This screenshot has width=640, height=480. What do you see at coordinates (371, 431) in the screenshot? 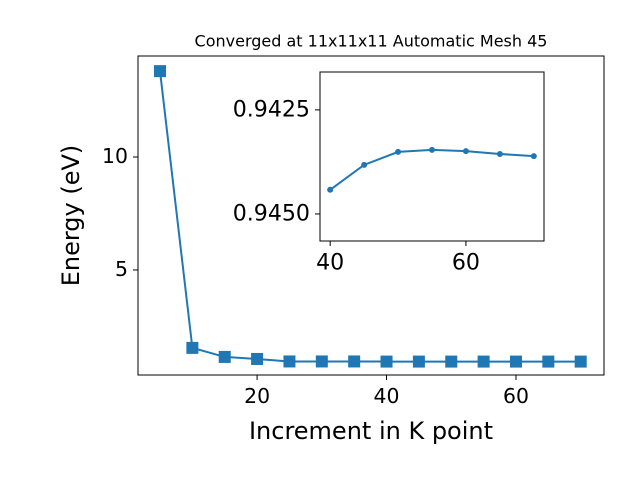
I see `x-axis-label: Increment in K point` at bounding box center [371, 431].